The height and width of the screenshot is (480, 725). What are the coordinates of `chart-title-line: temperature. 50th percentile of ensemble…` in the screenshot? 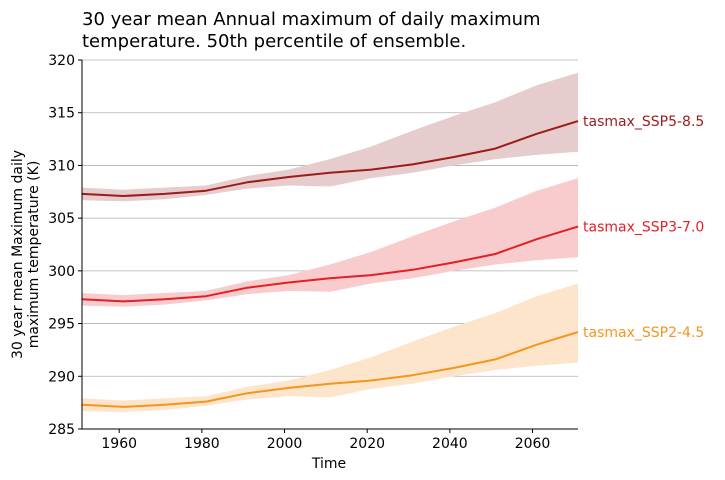 It's located at (274, 41).